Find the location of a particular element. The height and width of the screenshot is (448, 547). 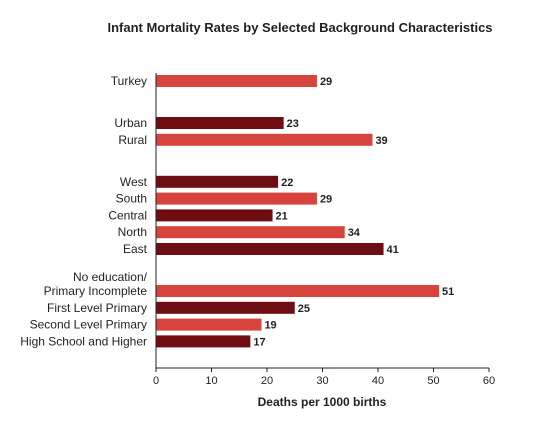

category-label-10: Second Level Primary is located at coordinates (88, 325).